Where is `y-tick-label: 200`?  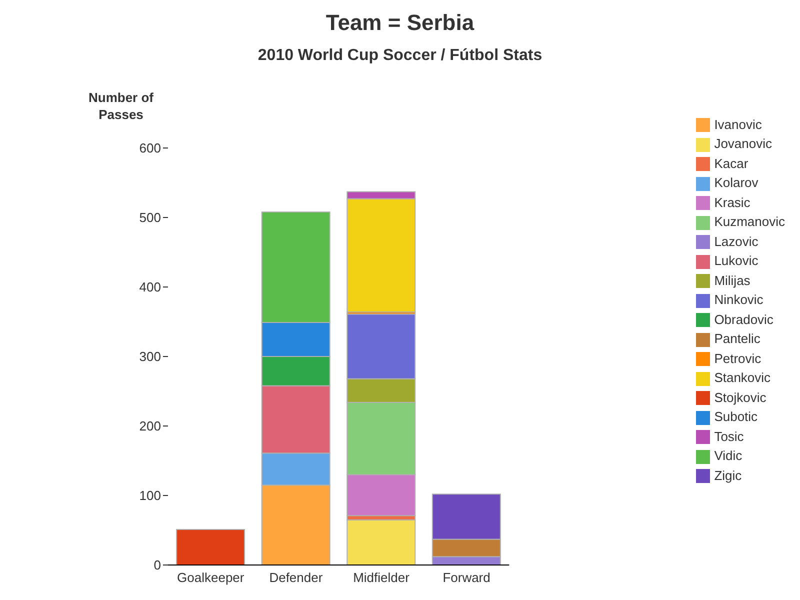
y-tick-label: 200 is located at coordinates (150, 426).